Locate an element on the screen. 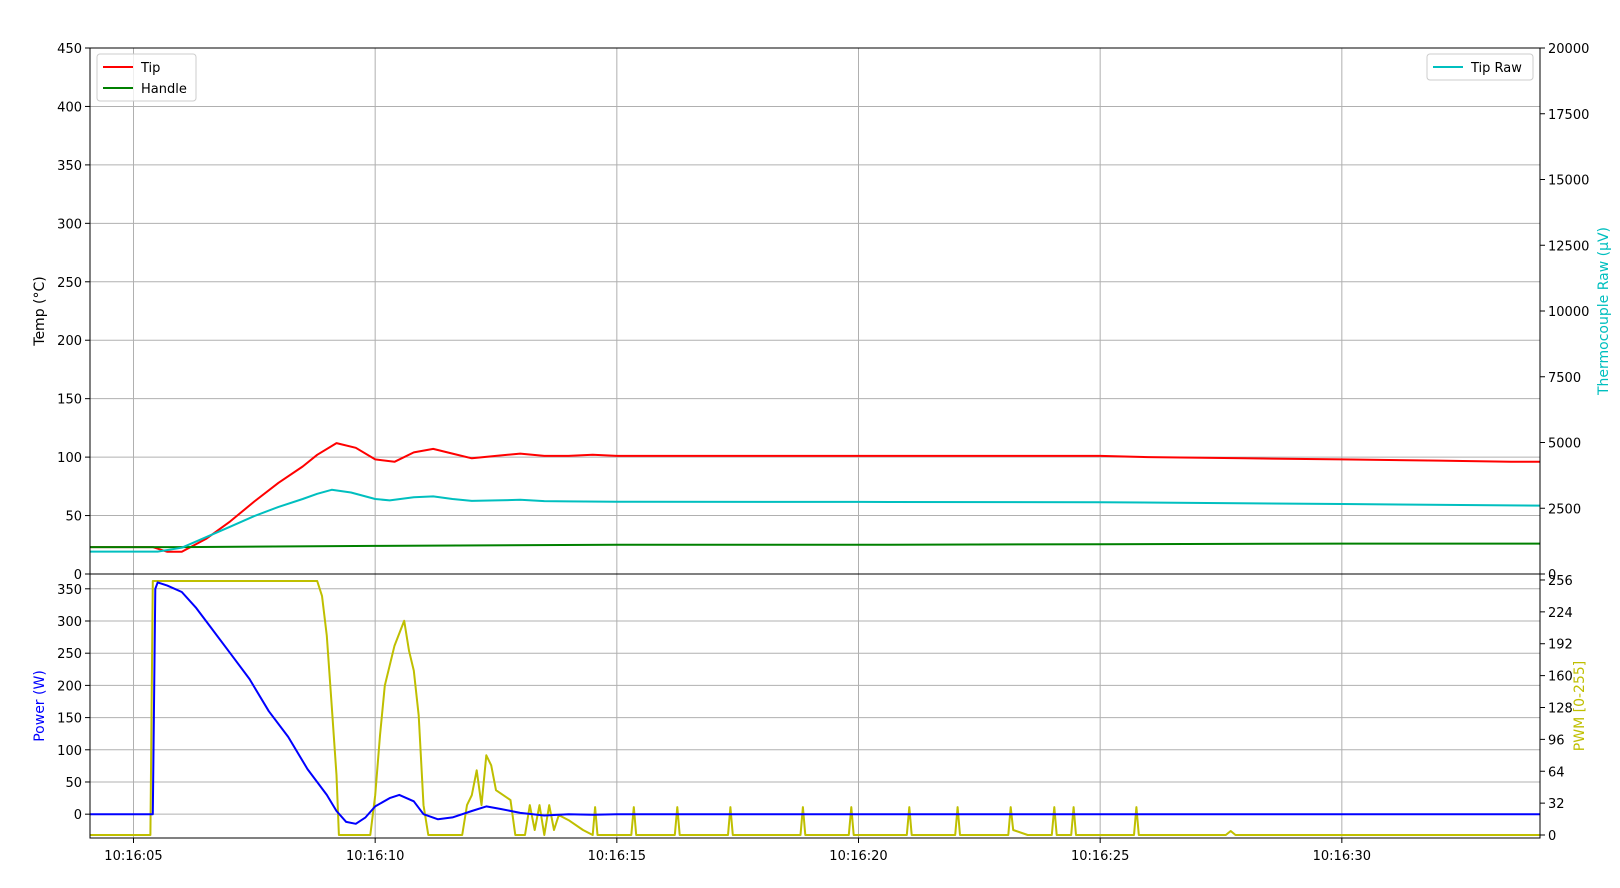 The image size is (1620, 888). bottom-right-ticks: 0 32 64 96 128 160 192 224 256 is located at coordinates (1556, 709).